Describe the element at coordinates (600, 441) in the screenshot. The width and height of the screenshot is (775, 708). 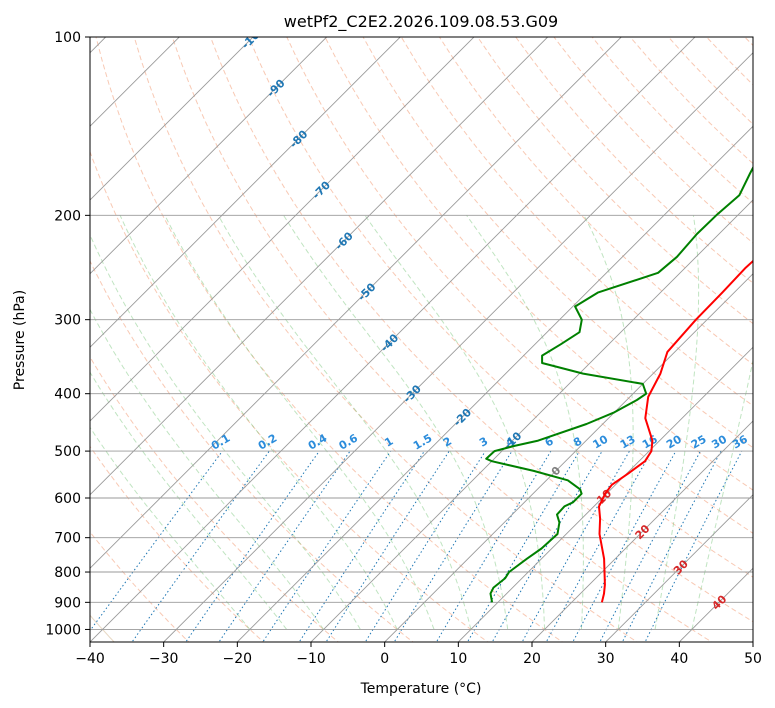
I see `mixing-ratio-label: 10` at that location.